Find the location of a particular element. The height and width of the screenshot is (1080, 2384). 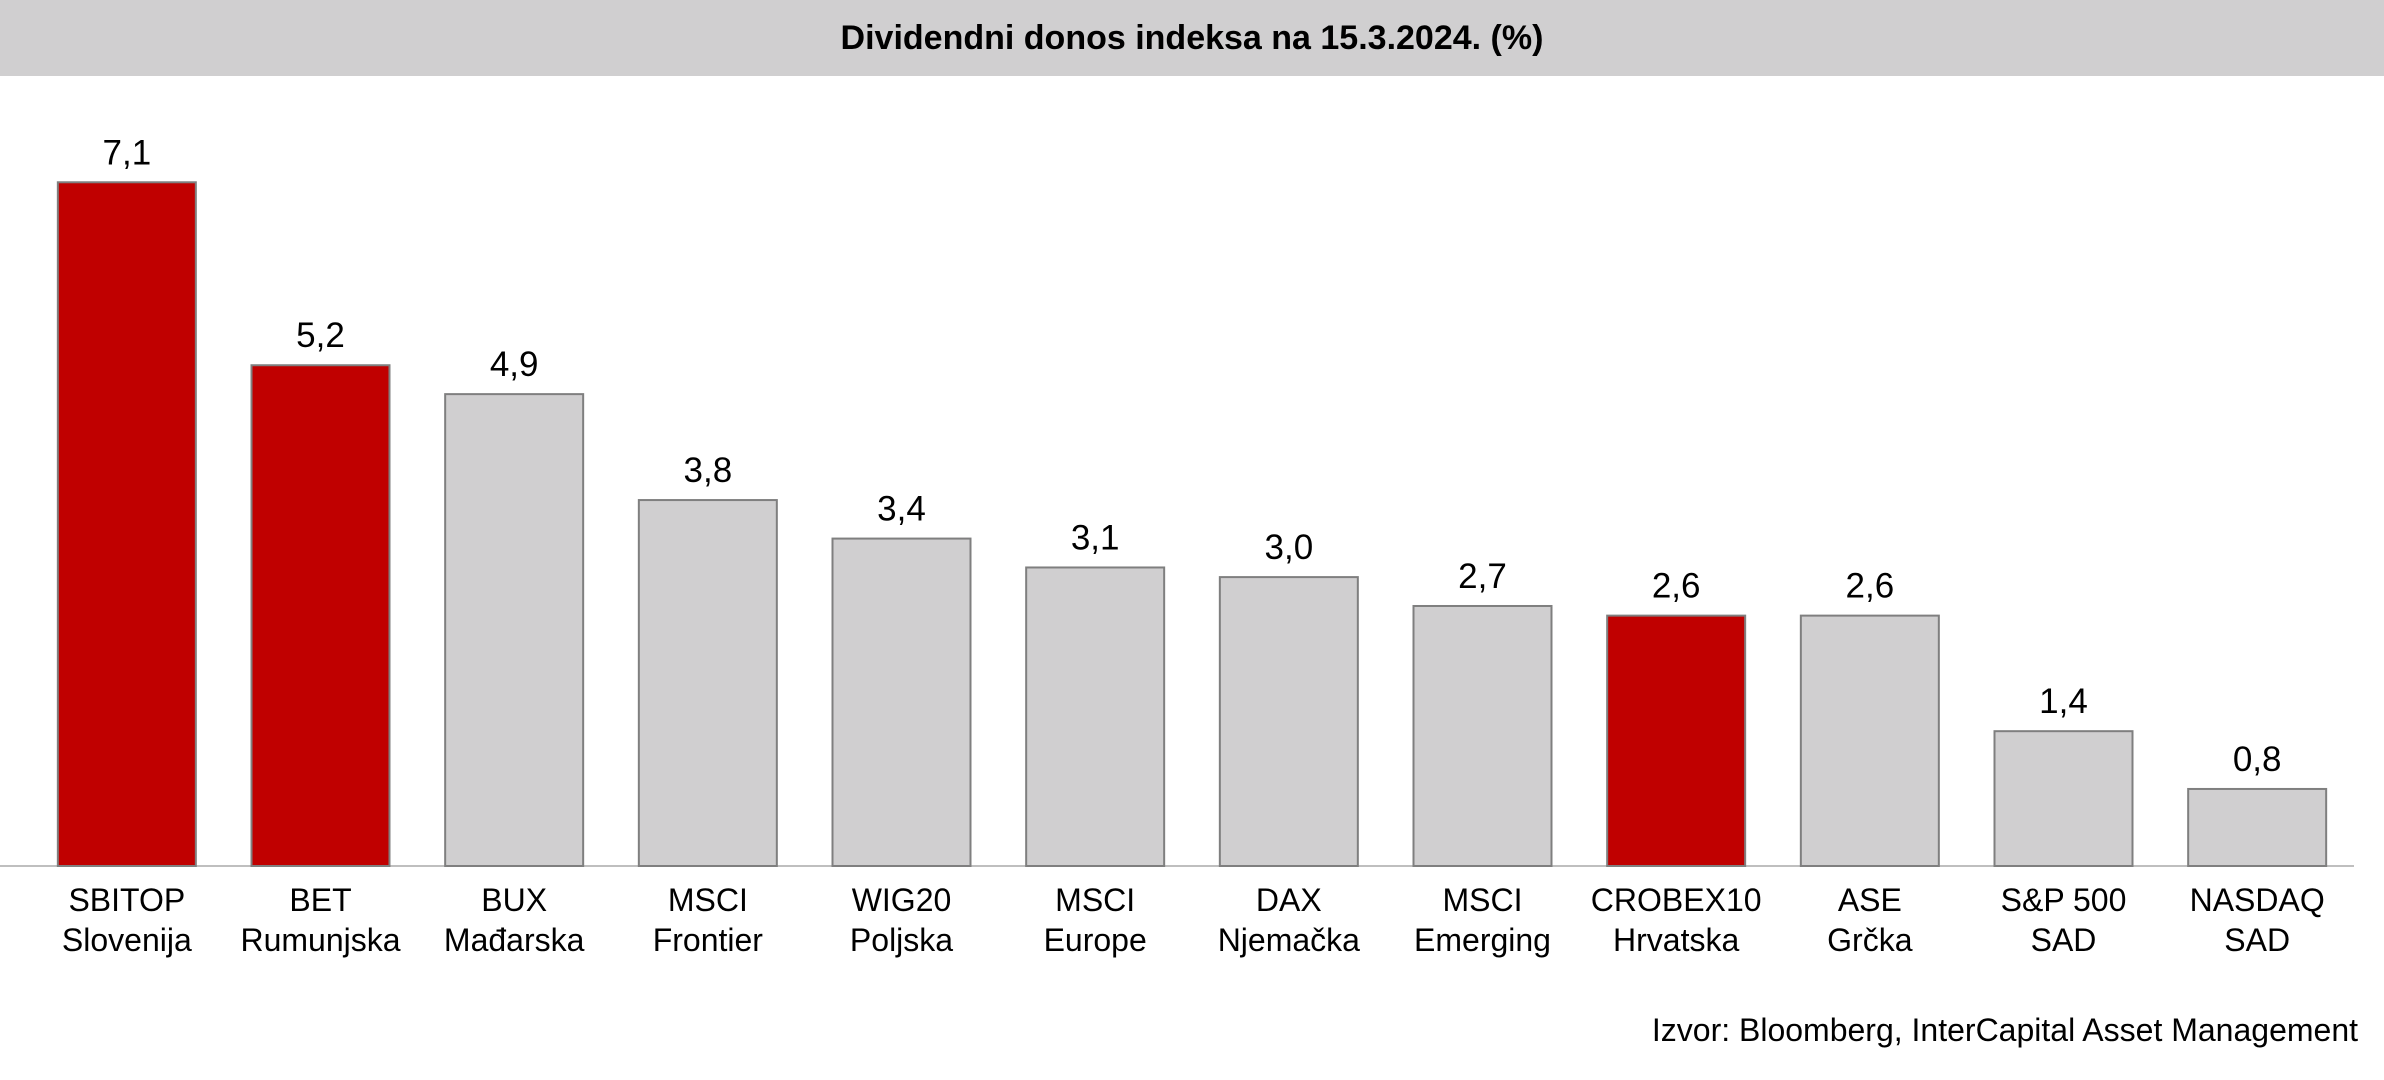

tick-label-8-line-0: CROBEX10 is located at coordinates (1676, 900).